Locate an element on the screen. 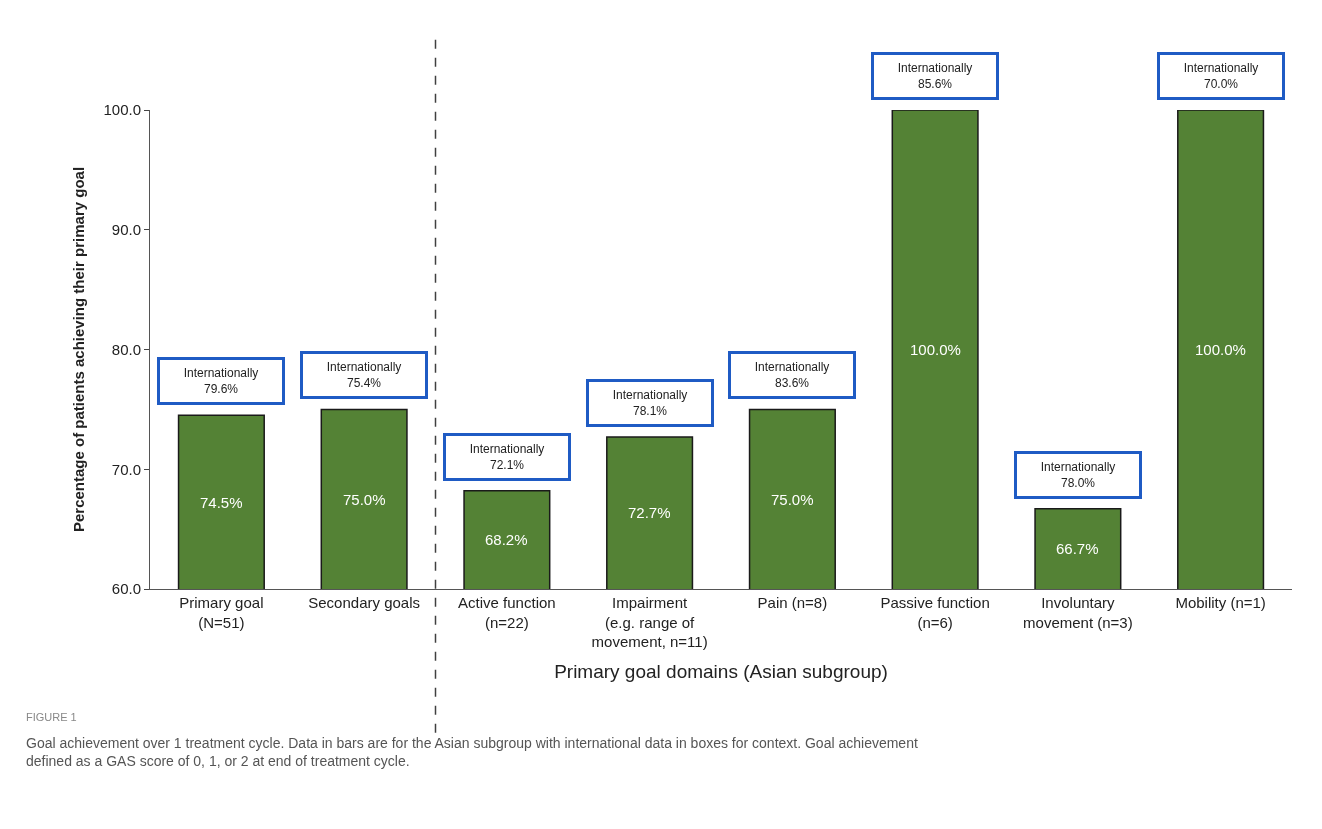 The image size is (1322, 829). annotation: Internationally 85.6% is located at coordinates (935, 76).